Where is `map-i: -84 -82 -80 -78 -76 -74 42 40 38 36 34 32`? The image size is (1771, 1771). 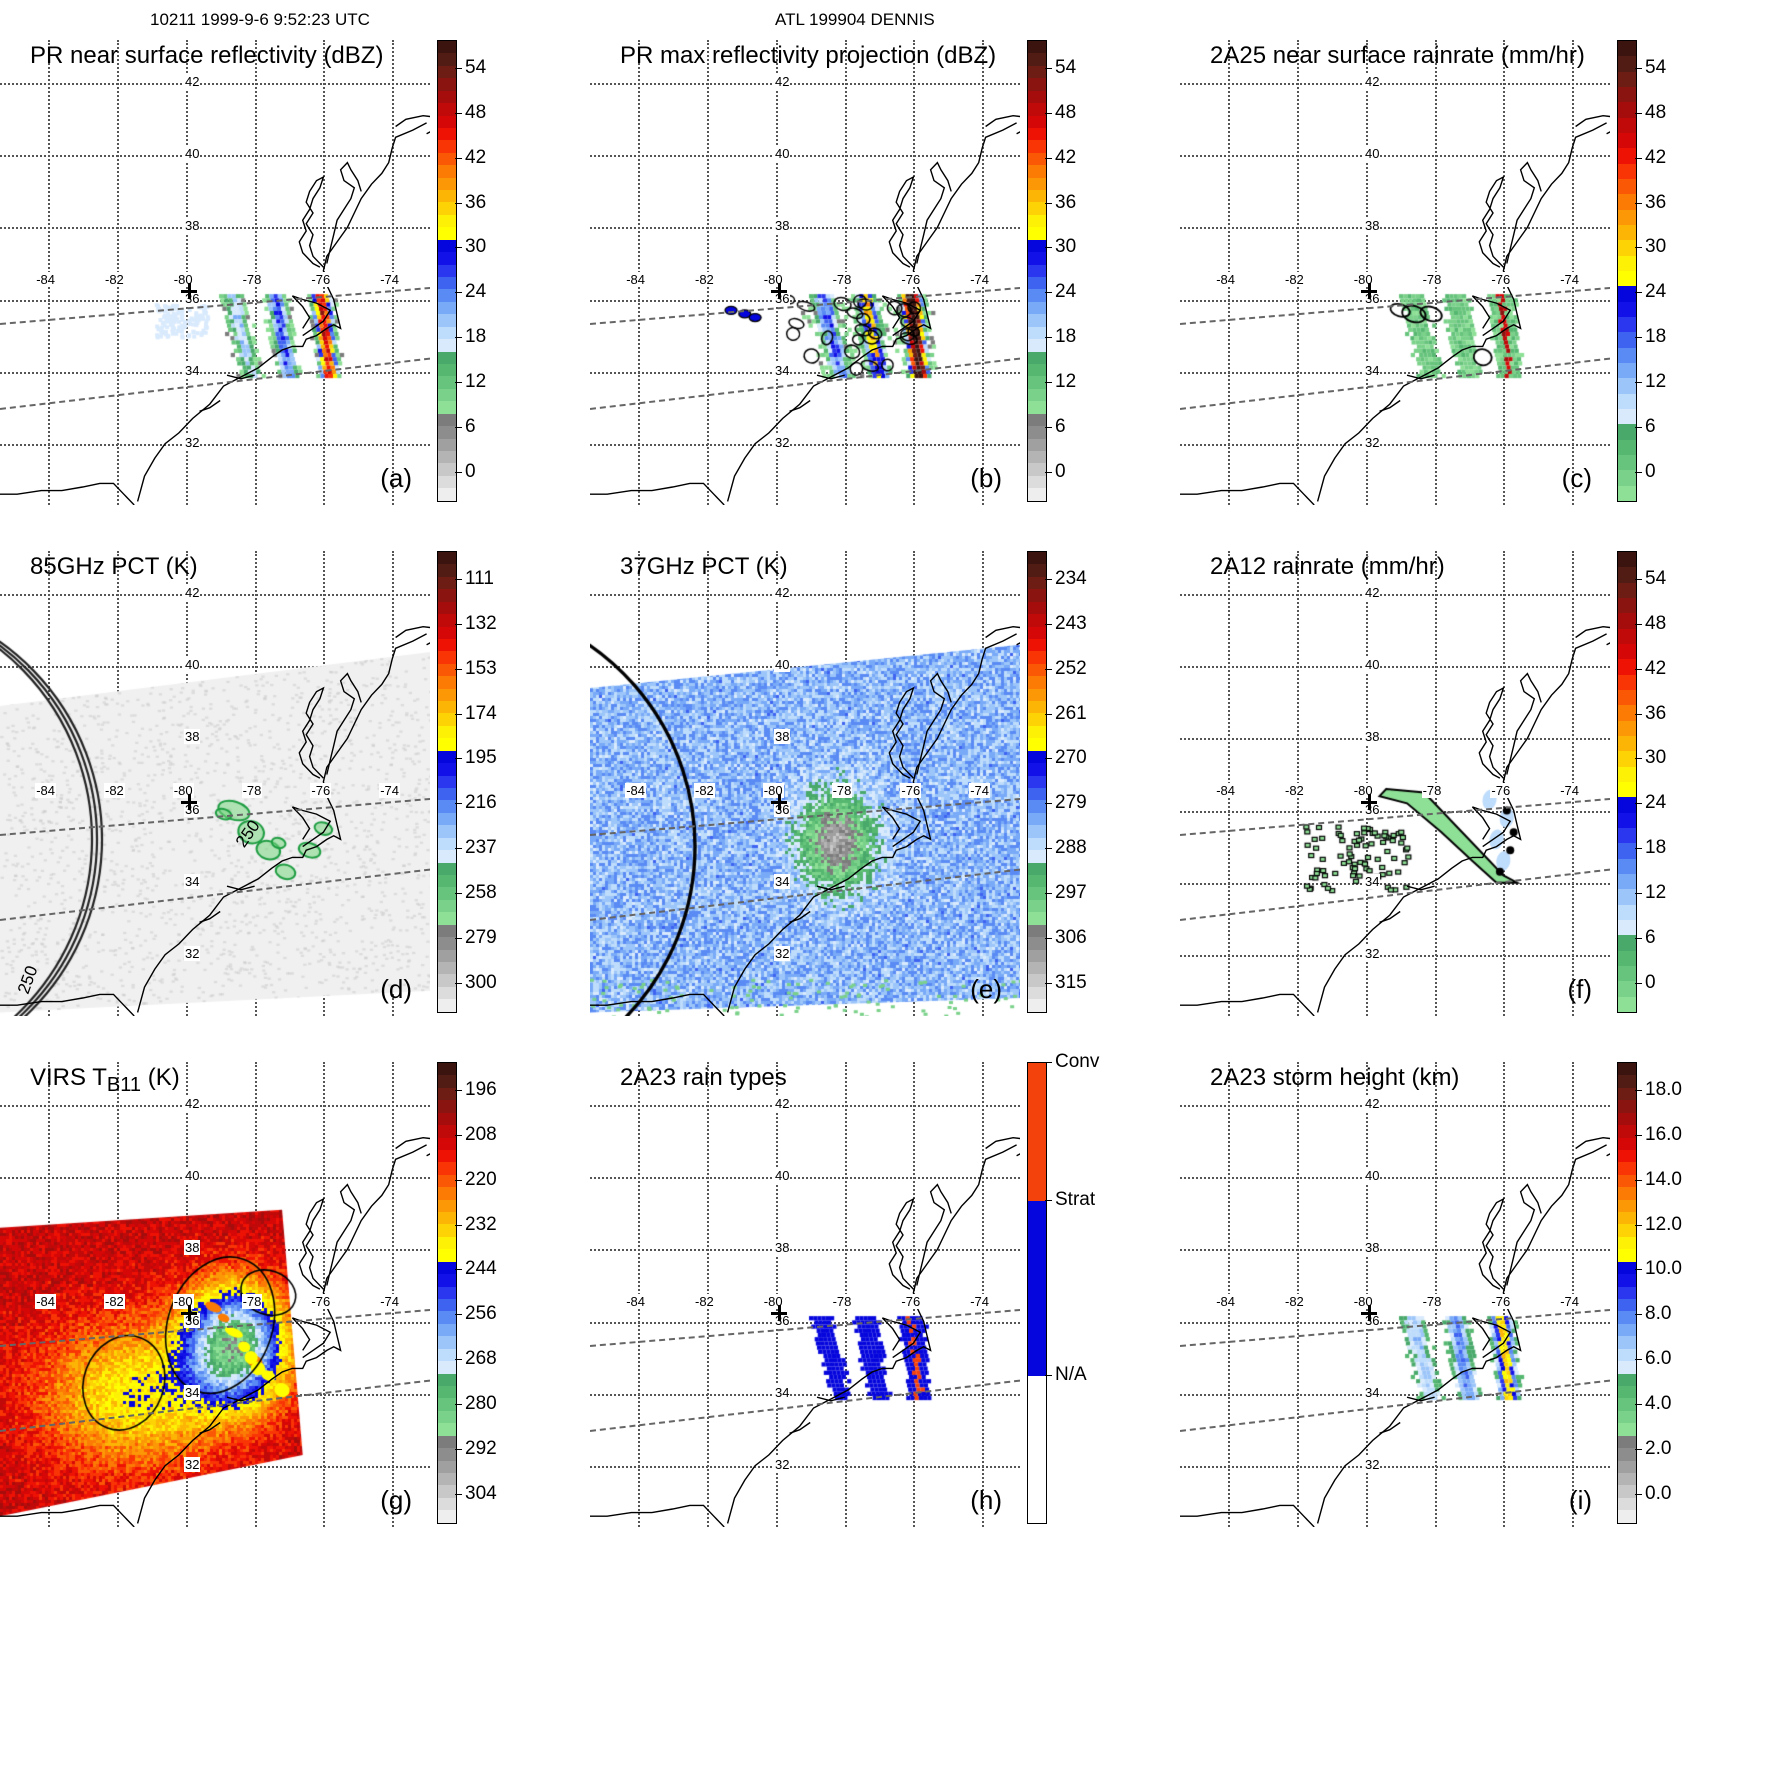
map-i: -84 -82 -80 -78 -76 -74 42 40 38 36 34 32 is located at coordinates (1395, 1294).